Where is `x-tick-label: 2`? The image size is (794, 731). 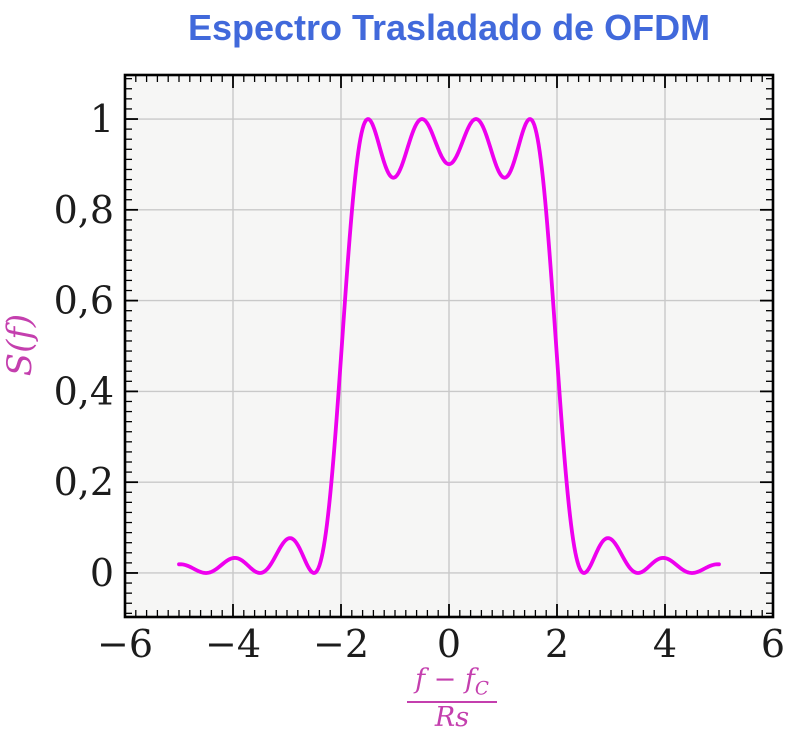
x-tick-label: 2 is located at coordinates (557, 644).